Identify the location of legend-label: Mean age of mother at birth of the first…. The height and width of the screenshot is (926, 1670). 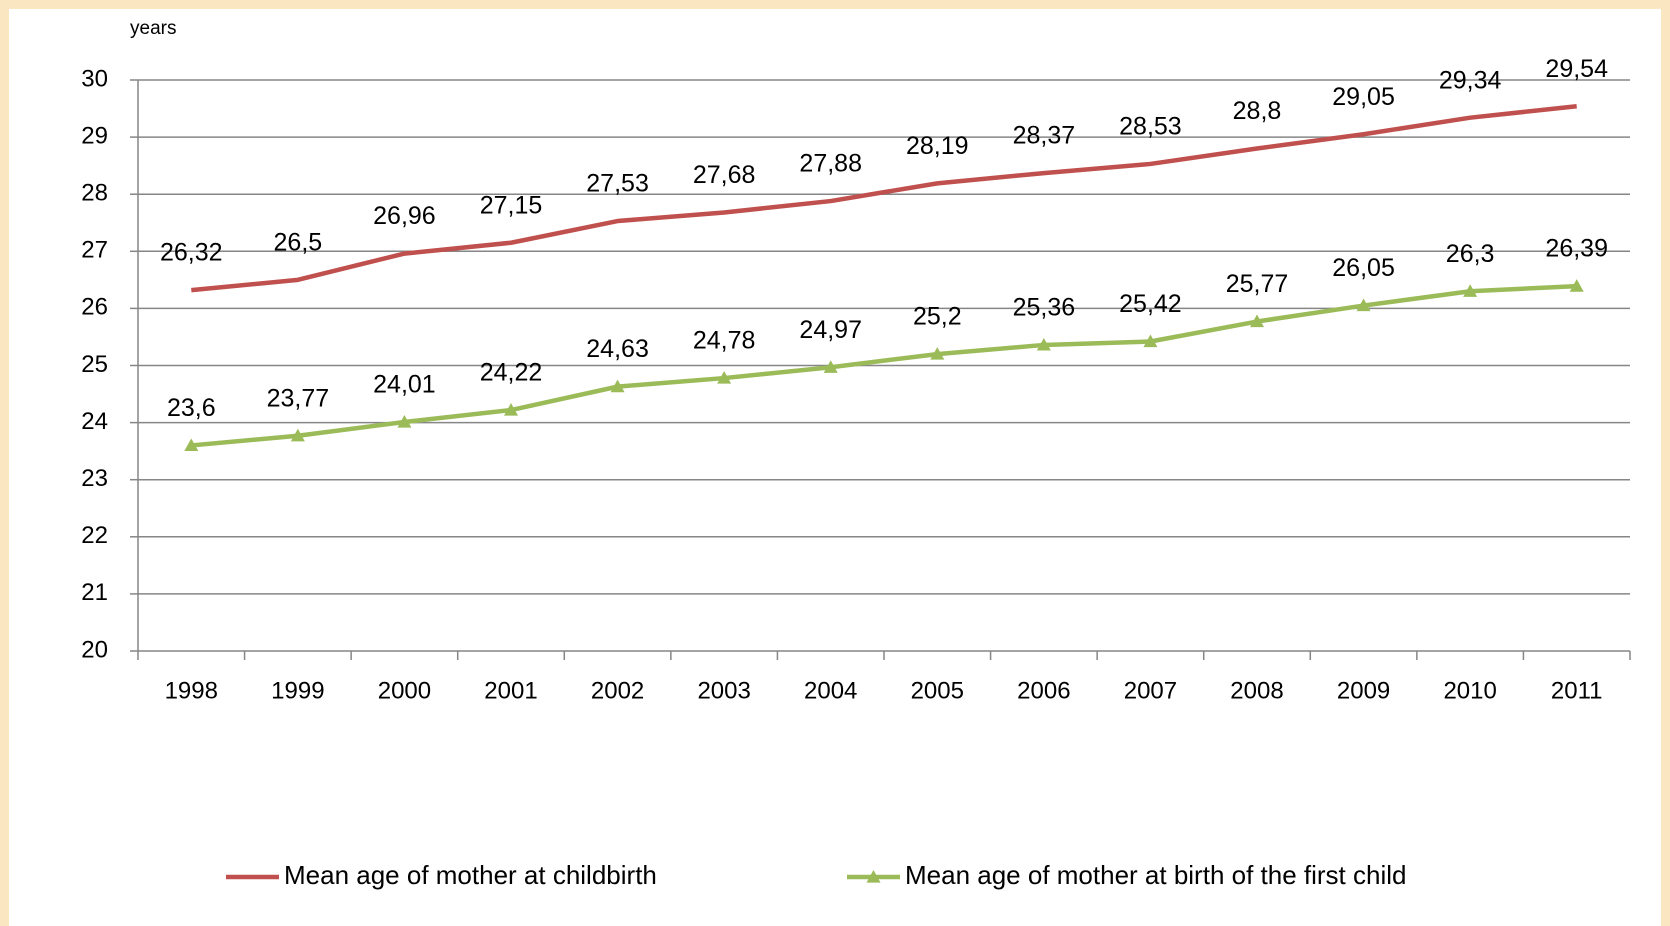
(1155, 875).